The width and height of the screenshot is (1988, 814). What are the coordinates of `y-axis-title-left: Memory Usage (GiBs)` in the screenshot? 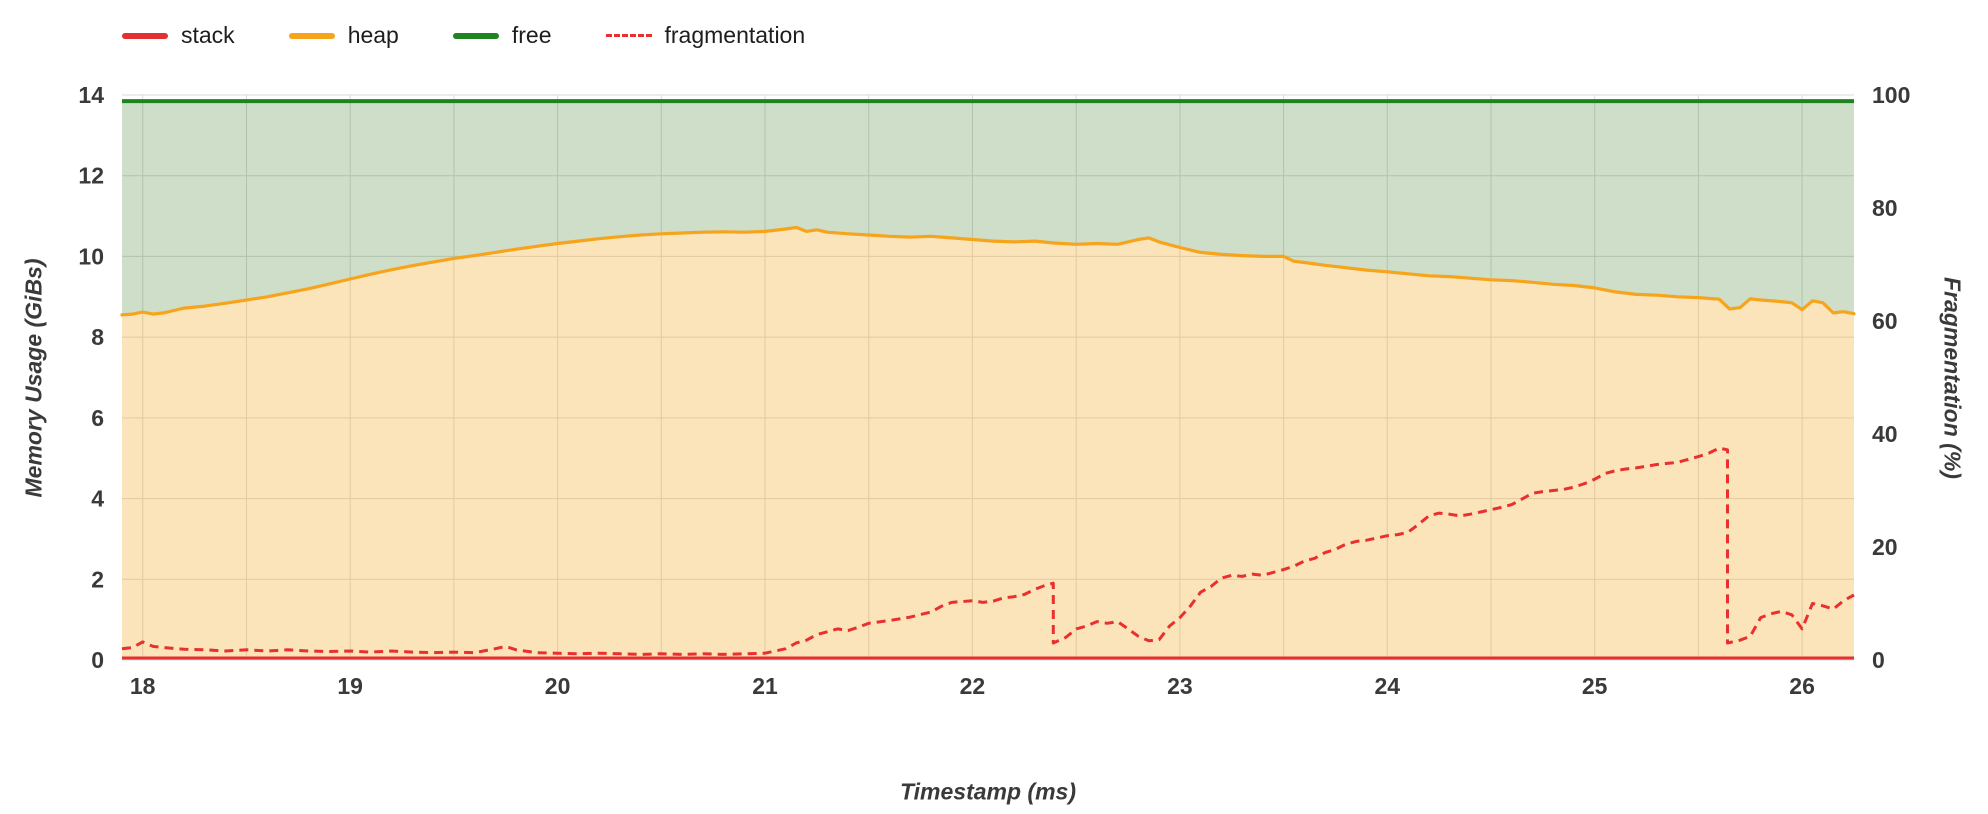 It's located at (33, 378).